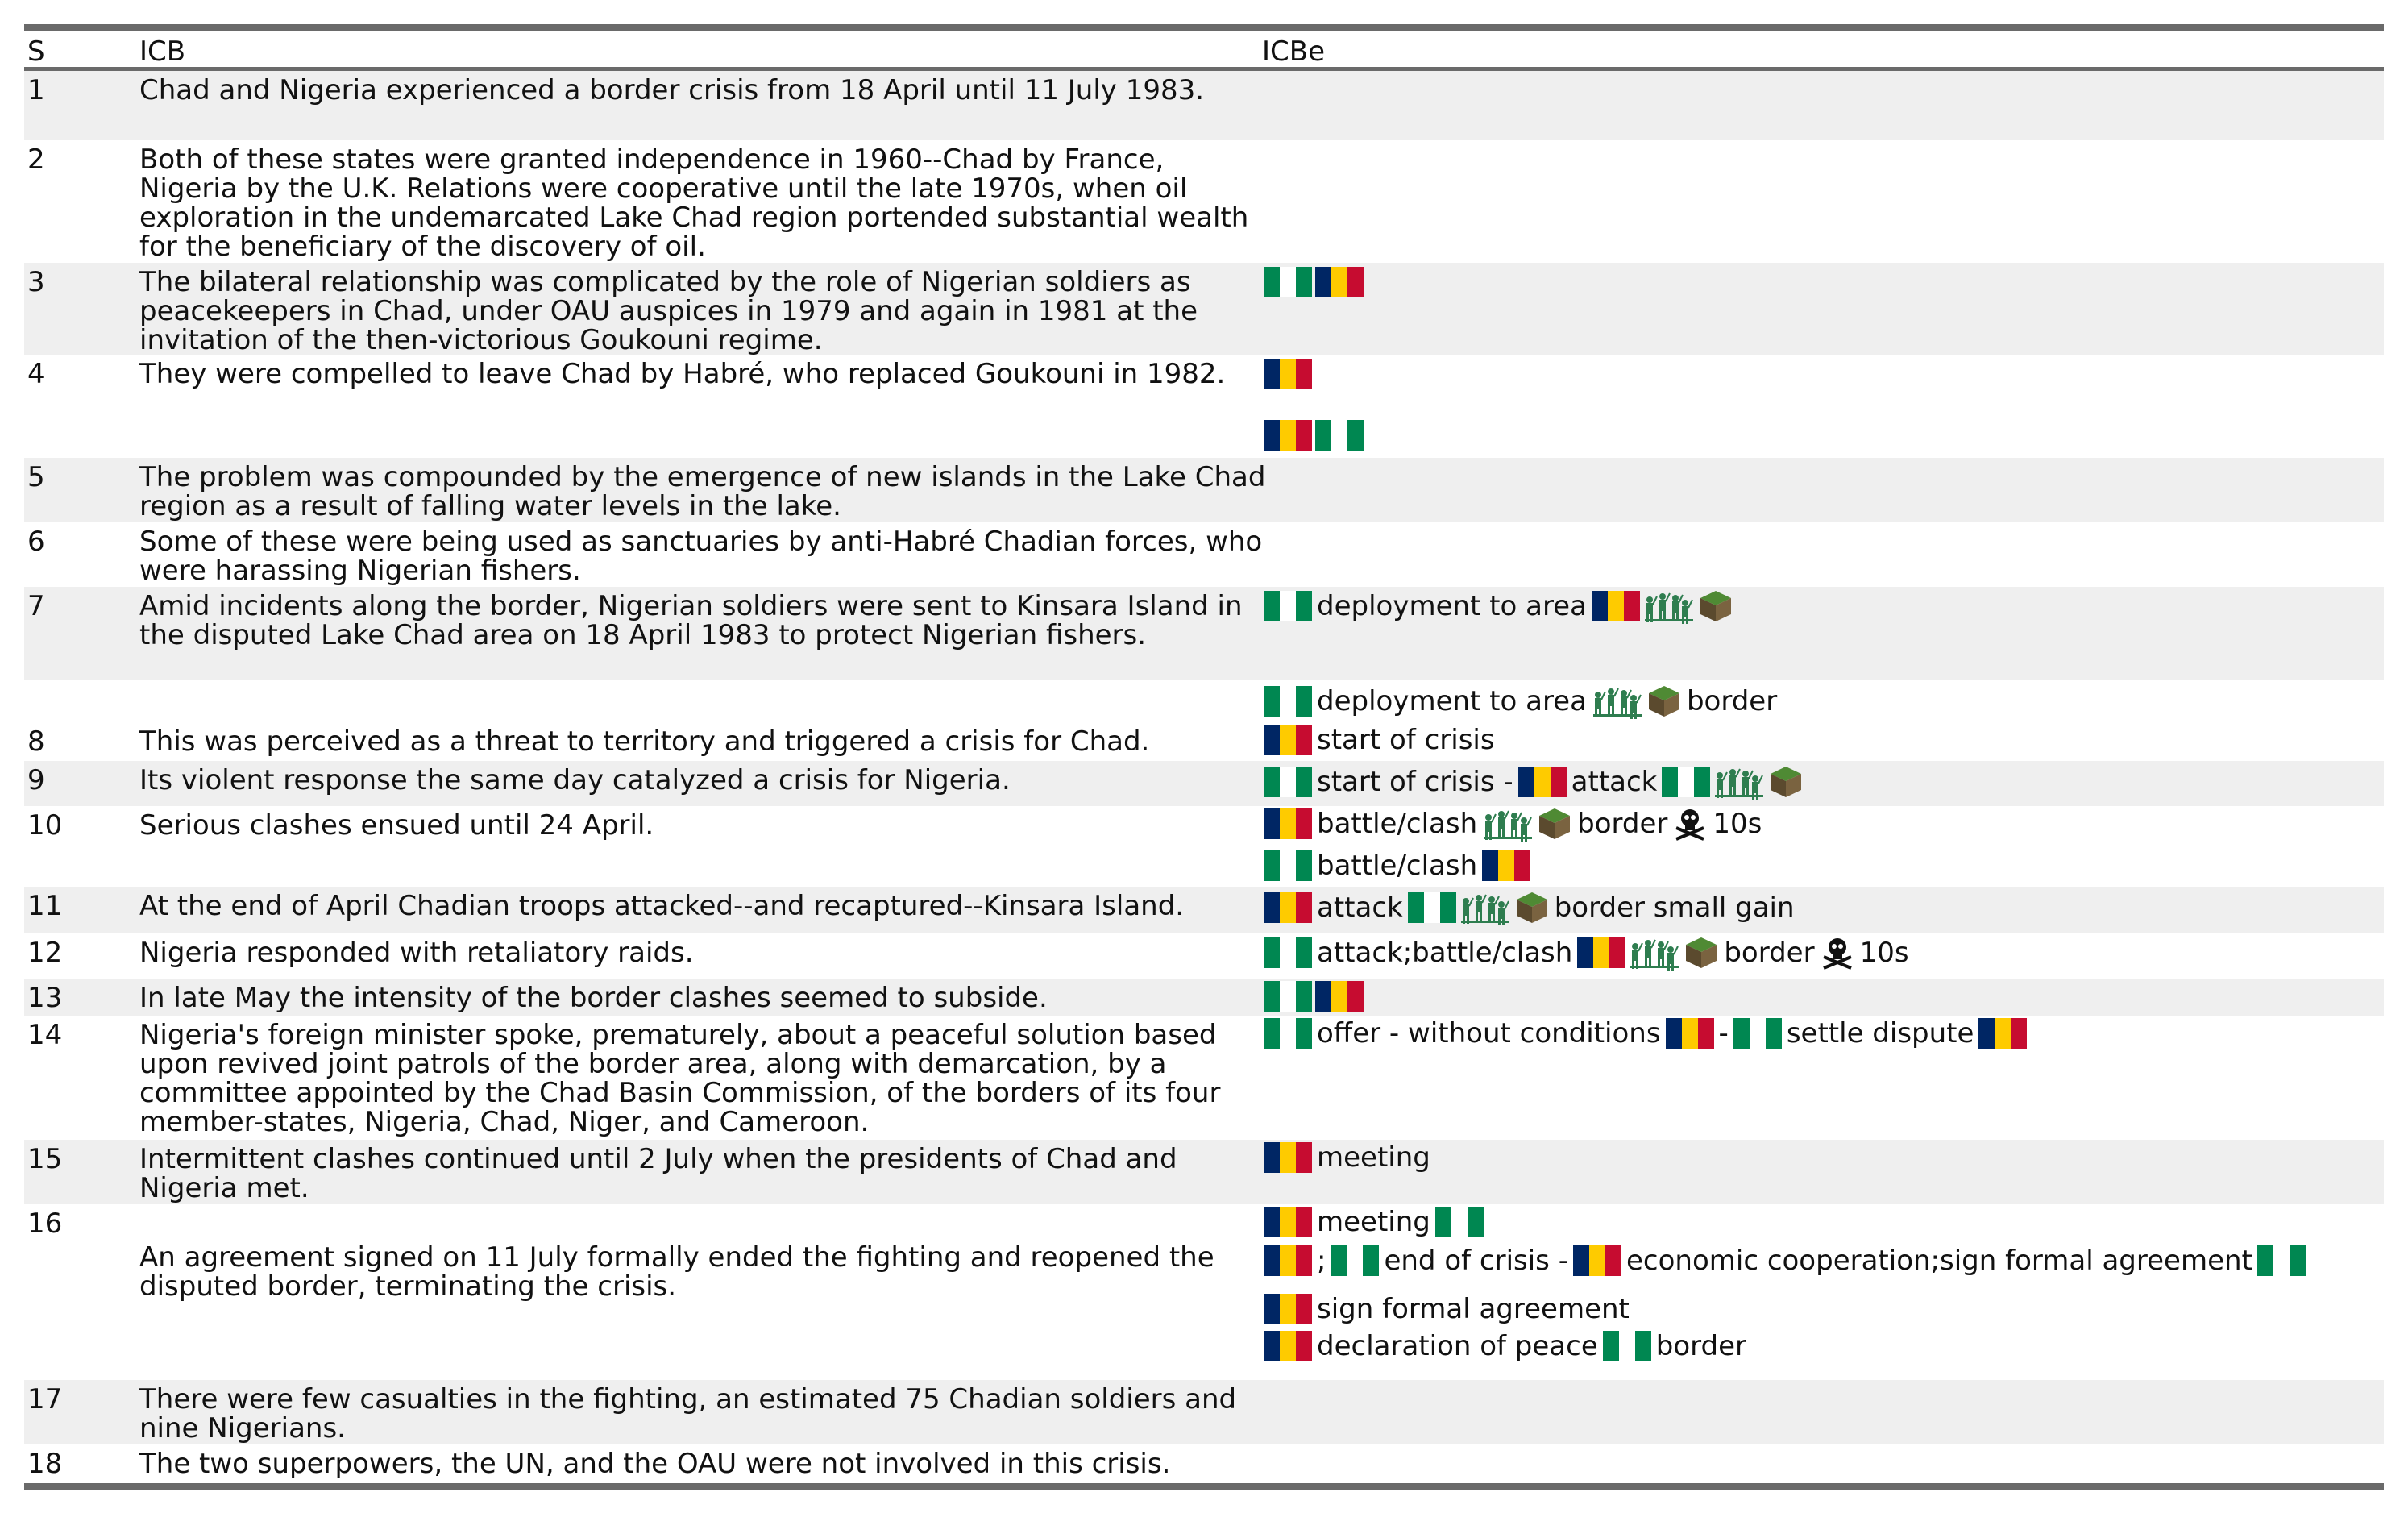  What do you see at coordinates (1458, 1346) in the screenshot?
I see `event-text: declaration of peace` at bounding box center [1458, 1346].